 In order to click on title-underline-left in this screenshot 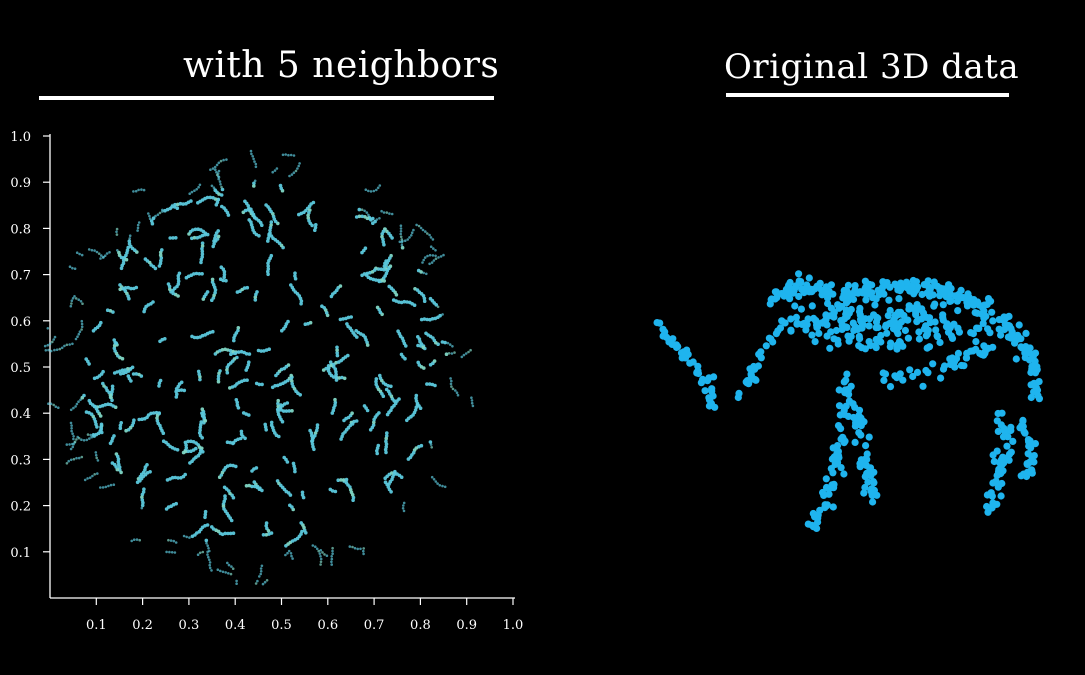, I will do `click(266, 98)`.